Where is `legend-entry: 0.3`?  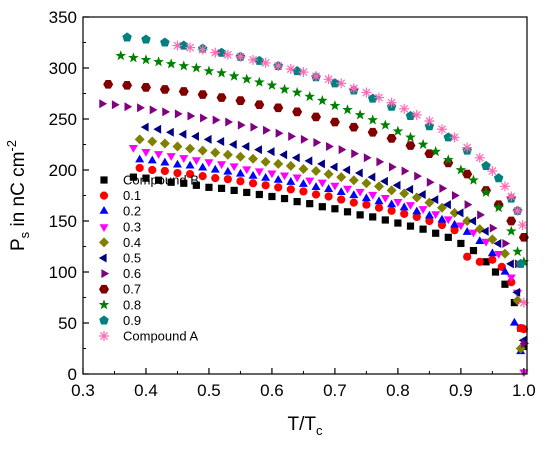
legend-entry: 0.3 is located at coordinates (120, 226).